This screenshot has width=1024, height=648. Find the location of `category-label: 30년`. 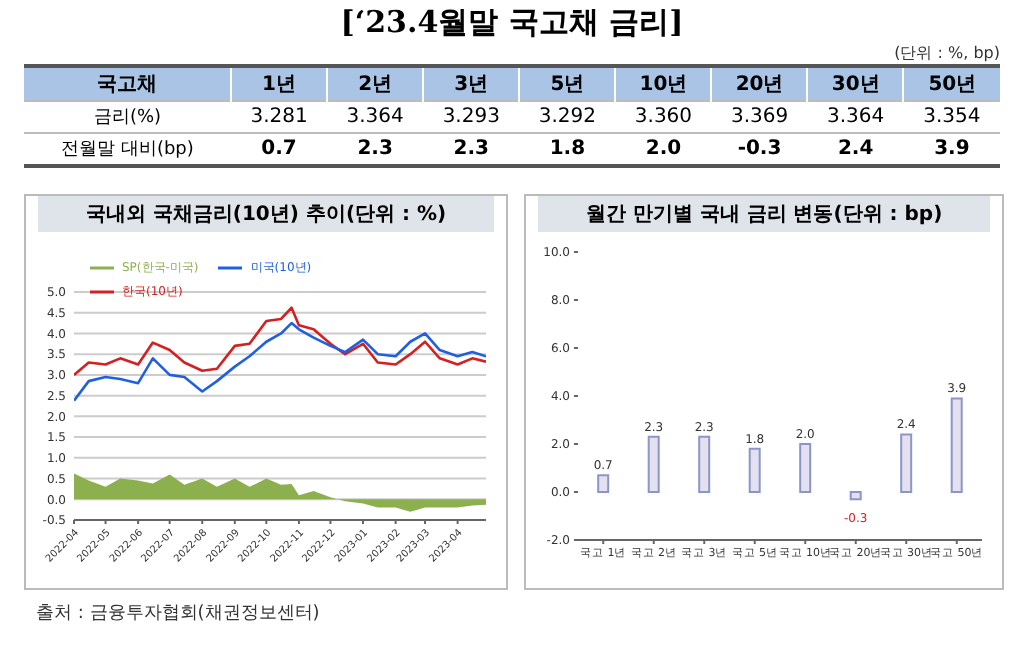

category-label: 30년 is located at coordinates (855, 83).